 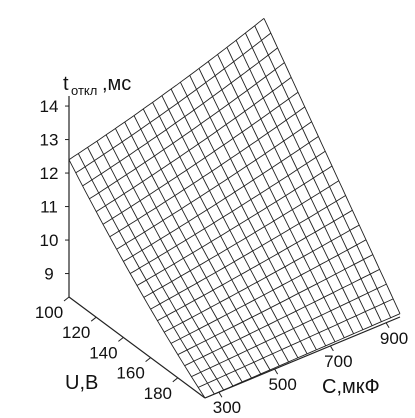 What do you see at coordinates (49, 173) in the screenshot?
I see `z-tick-label: 12` at bounding box center [49, 173].